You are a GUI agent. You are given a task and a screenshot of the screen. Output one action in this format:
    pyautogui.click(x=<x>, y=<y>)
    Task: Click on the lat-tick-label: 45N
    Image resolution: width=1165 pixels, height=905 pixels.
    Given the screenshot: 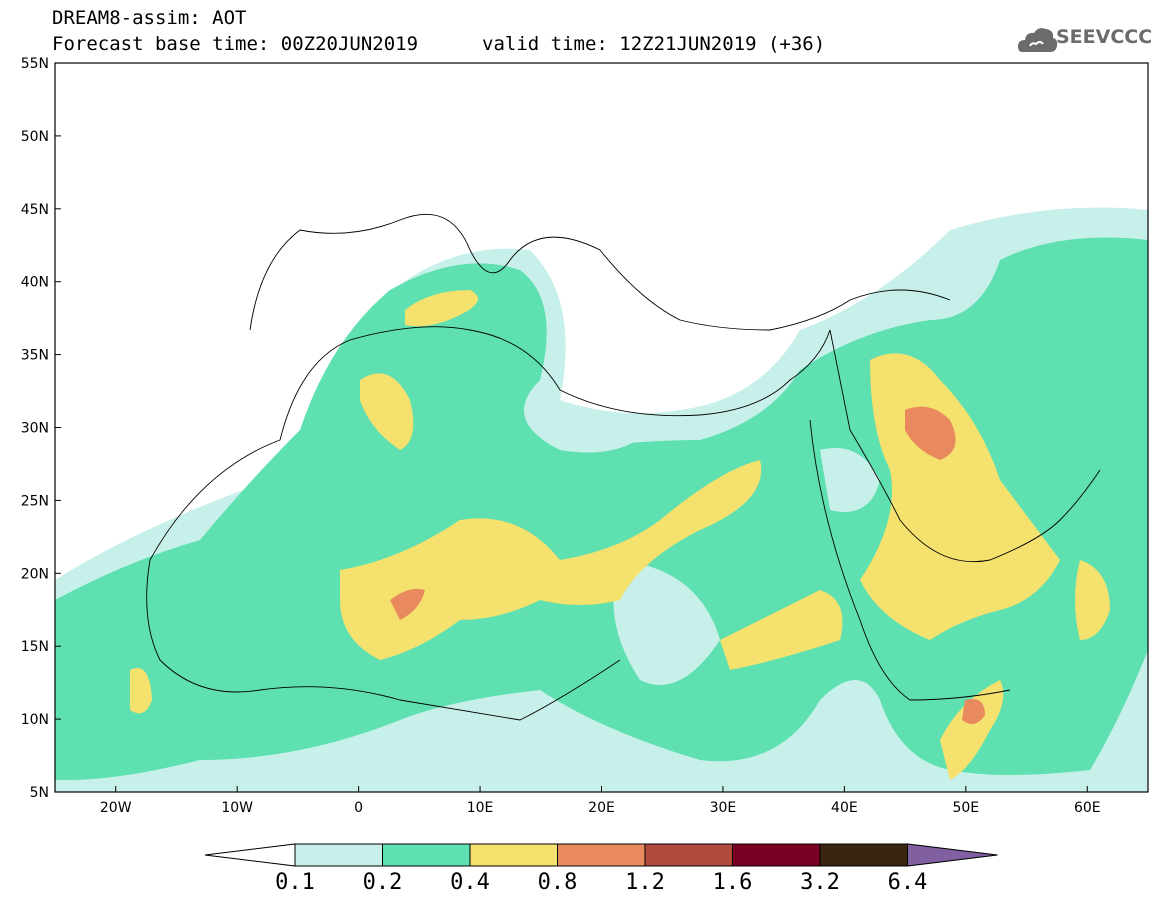 What is the action you would take?
    pyautogui.click(x=35, y=210)
    